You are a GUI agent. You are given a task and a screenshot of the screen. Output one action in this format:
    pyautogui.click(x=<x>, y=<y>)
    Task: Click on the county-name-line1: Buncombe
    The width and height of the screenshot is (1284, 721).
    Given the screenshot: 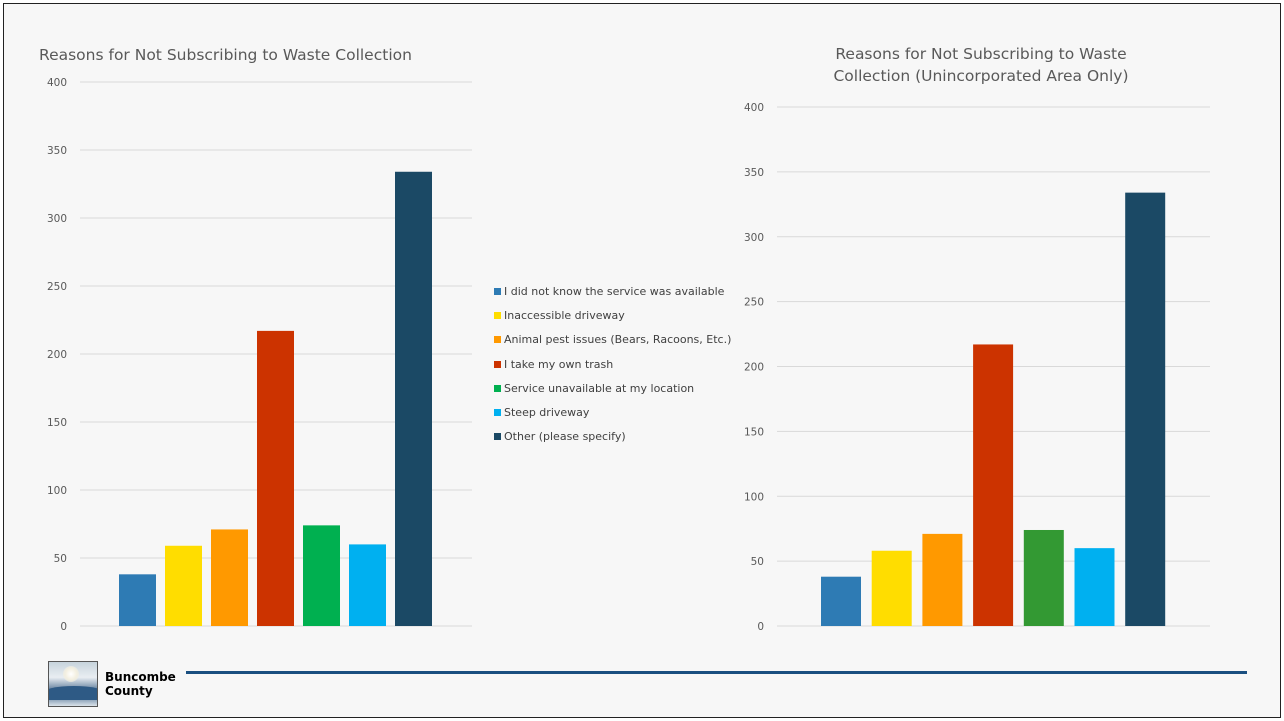 What is the action you would take?
    pyautogui.click(x=140, y=677)
    